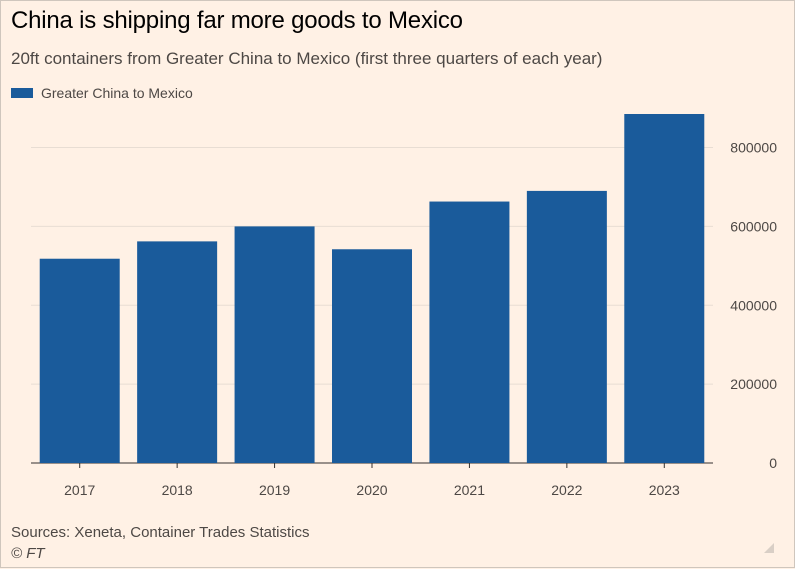 Image resolution: width=795 pixels, height=569 pixels. What do you see at coordinates (117, 93) in the screenshot?
I see `legend-label: Greater China to Mexico` at bounding box center [117, 93].